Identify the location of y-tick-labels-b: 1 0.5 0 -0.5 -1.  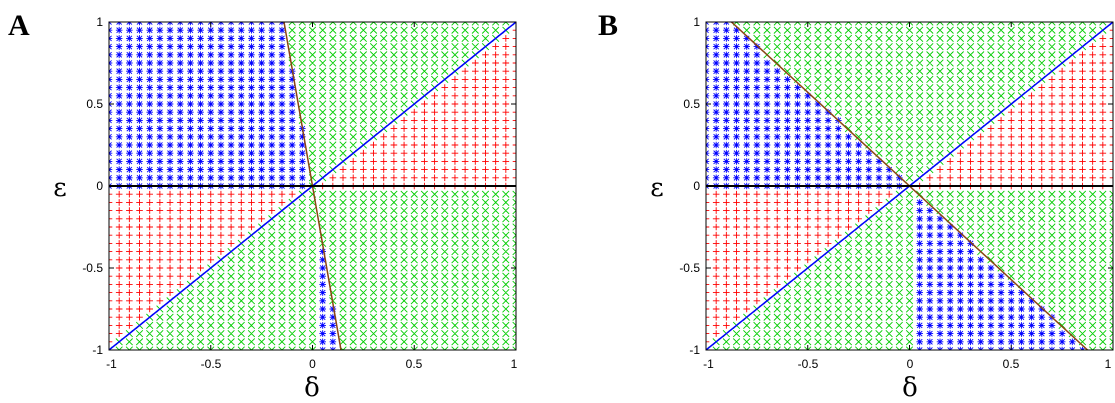
(689, 186).